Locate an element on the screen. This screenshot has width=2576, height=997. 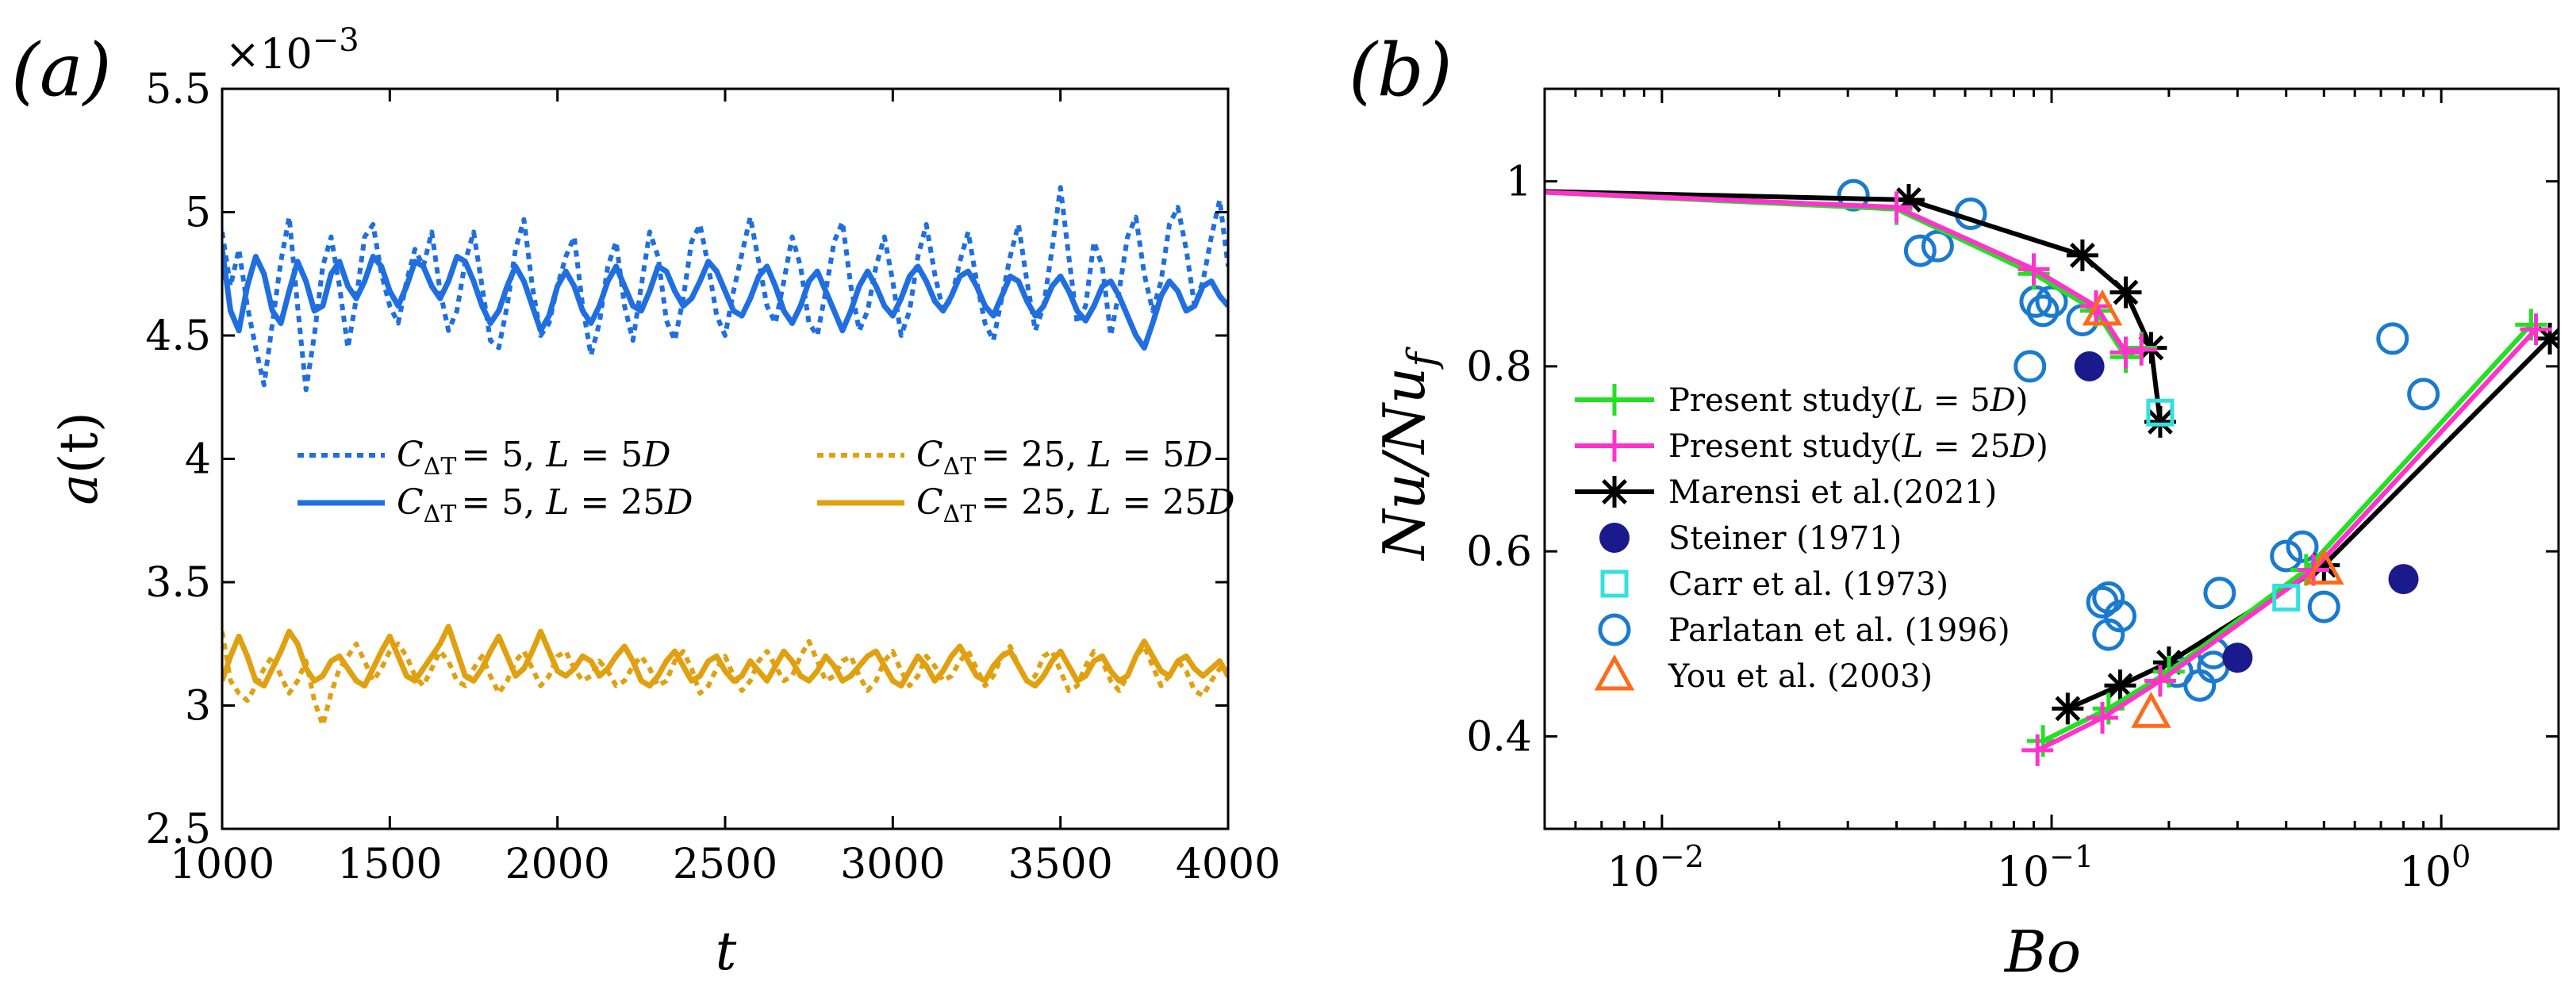
legend-l-value: = 5 is located at coordinates (1147, 455).